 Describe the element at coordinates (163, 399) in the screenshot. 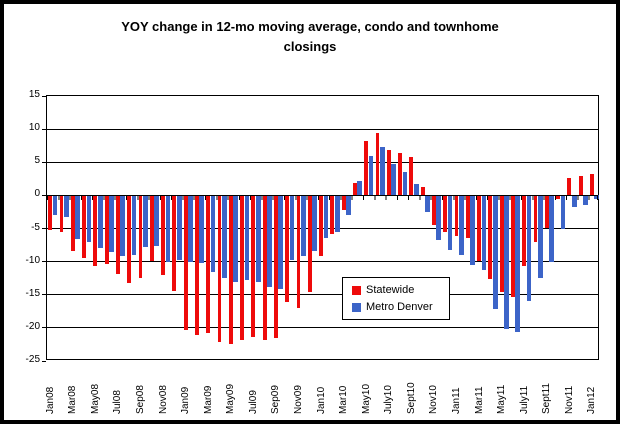

I see `x-axis-label-Nov08: Nov08` at that location.